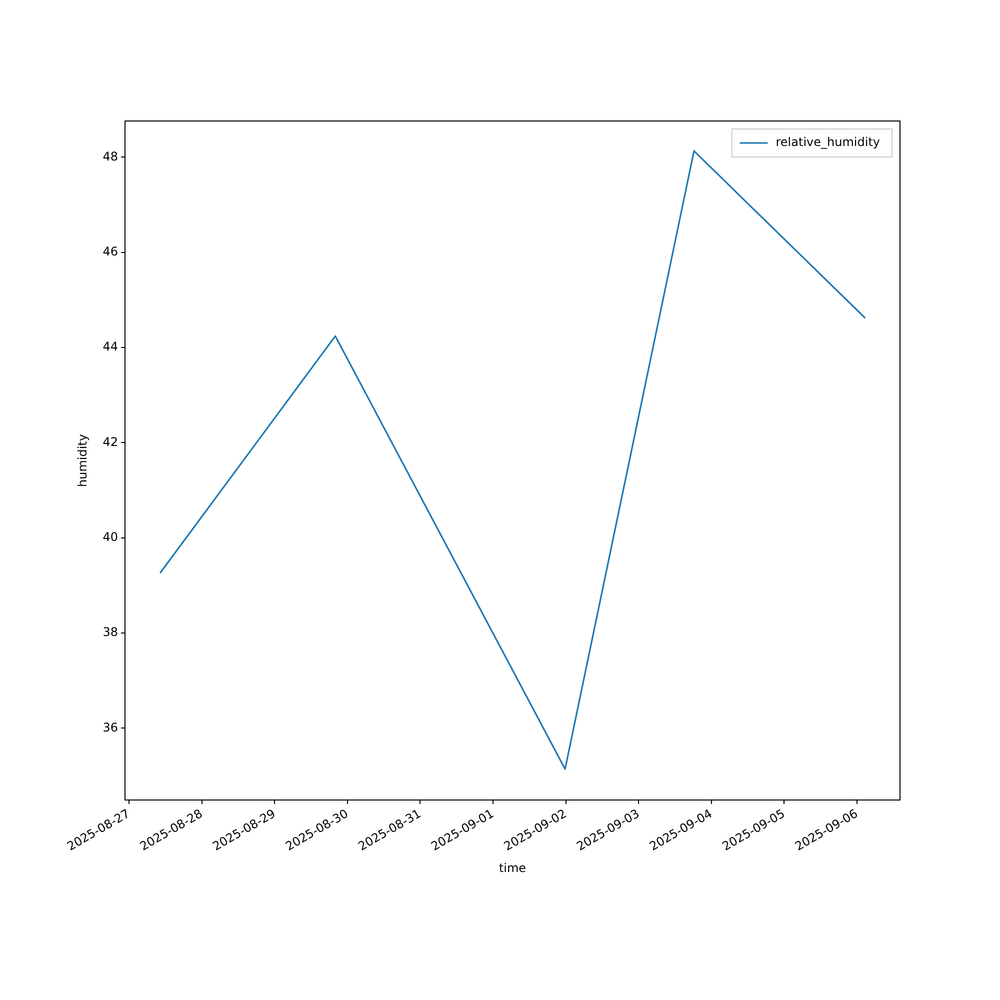  Describe the element at coordinates (828, 142) in the screenshot. I see `legend-label: relative_humidity` at that location.